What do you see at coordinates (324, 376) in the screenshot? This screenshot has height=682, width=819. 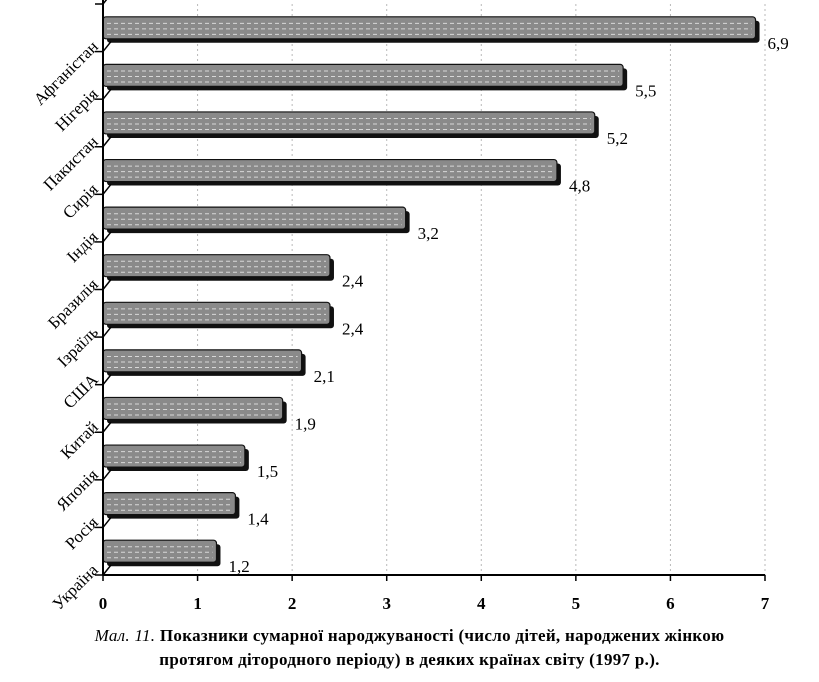 I see `bar-value-label: 2,1` at bounding box center [324, 376].